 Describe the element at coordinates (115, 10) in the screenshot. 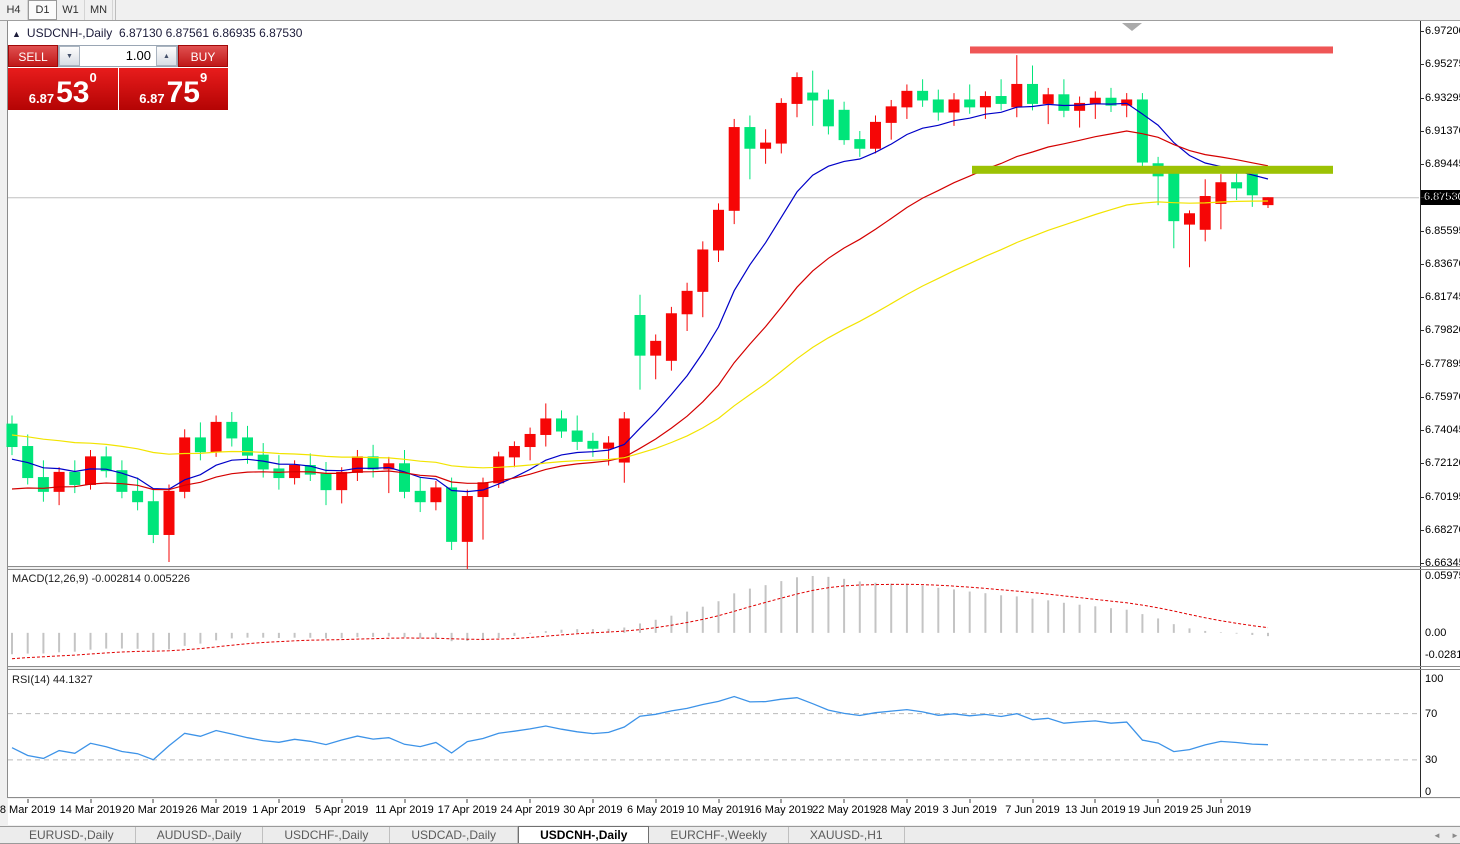

I see `toolbar-separator` at that location.